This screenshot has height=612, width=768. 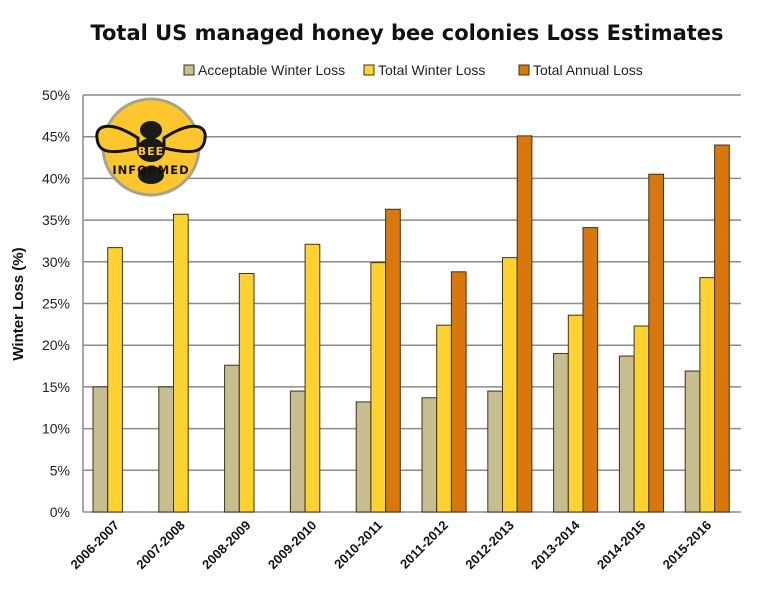 I want to click on x-tick-label: 2012-2013, so click(x=489, y=545).